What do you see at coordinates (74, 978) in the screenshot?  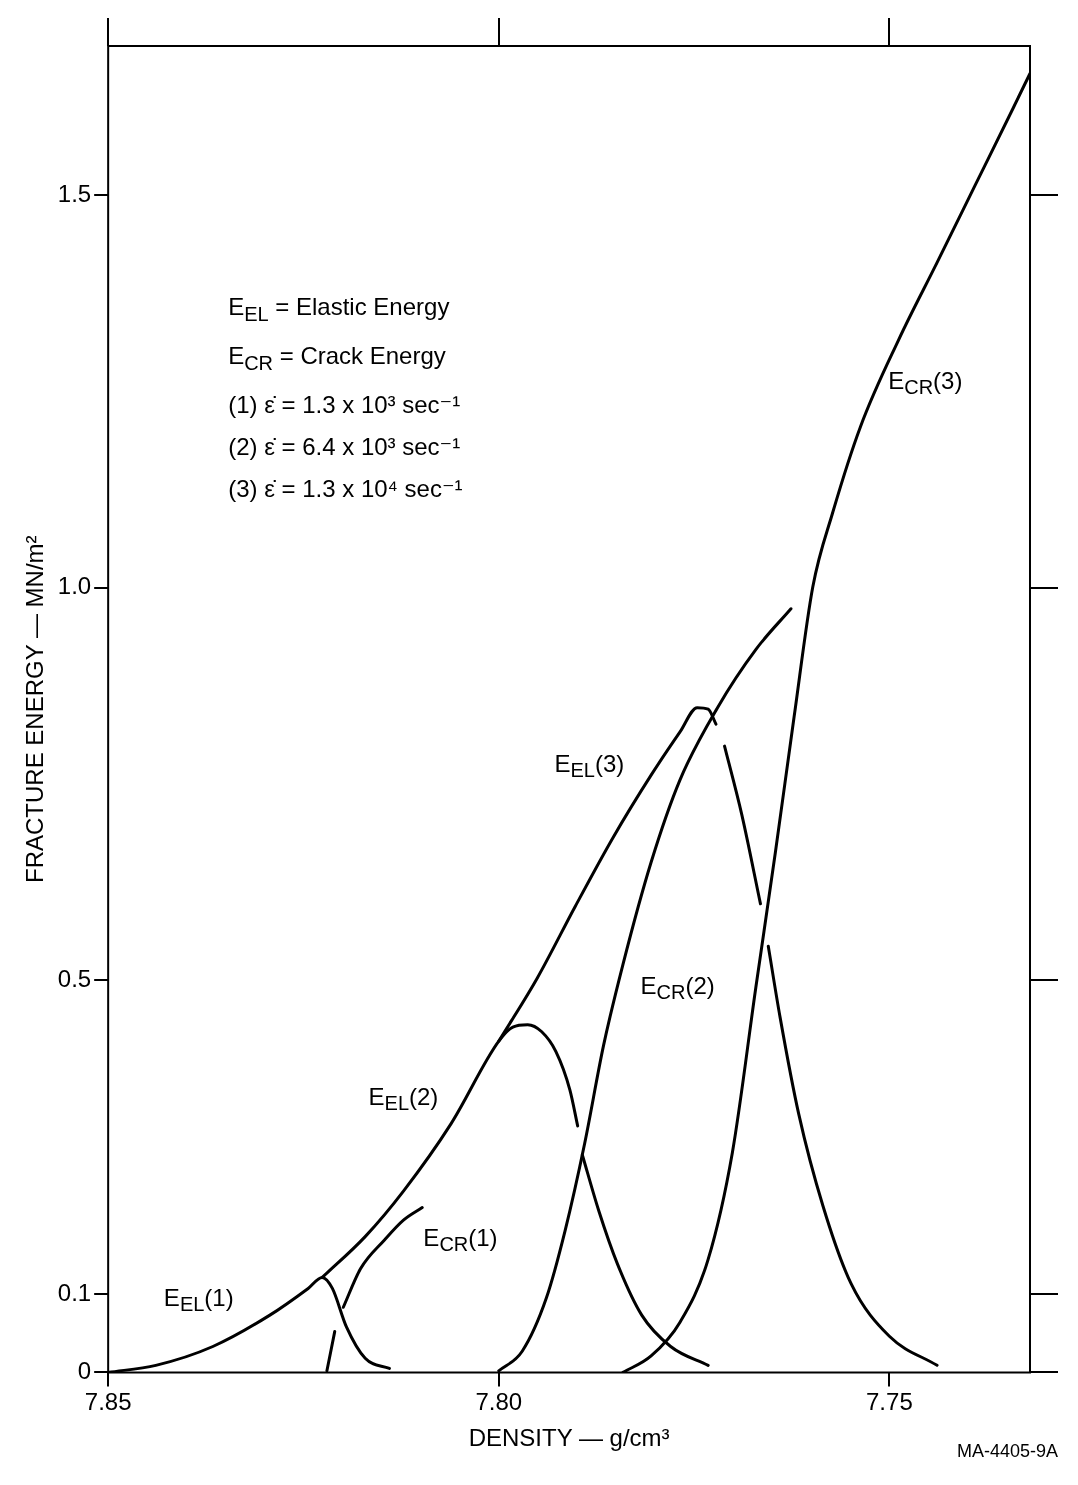 I see `y-tick-label: 0.5` at bounding box center [74, 978].